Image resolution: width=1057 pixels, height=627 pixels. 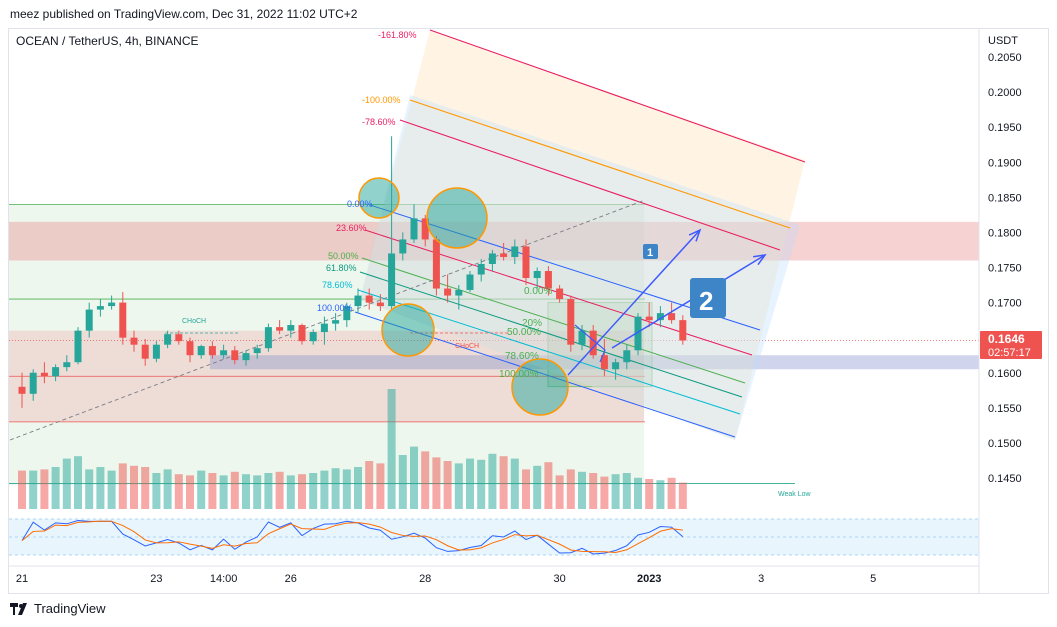 I want to click on fib-label-0: 0.00%, so click(x=360, y=204).